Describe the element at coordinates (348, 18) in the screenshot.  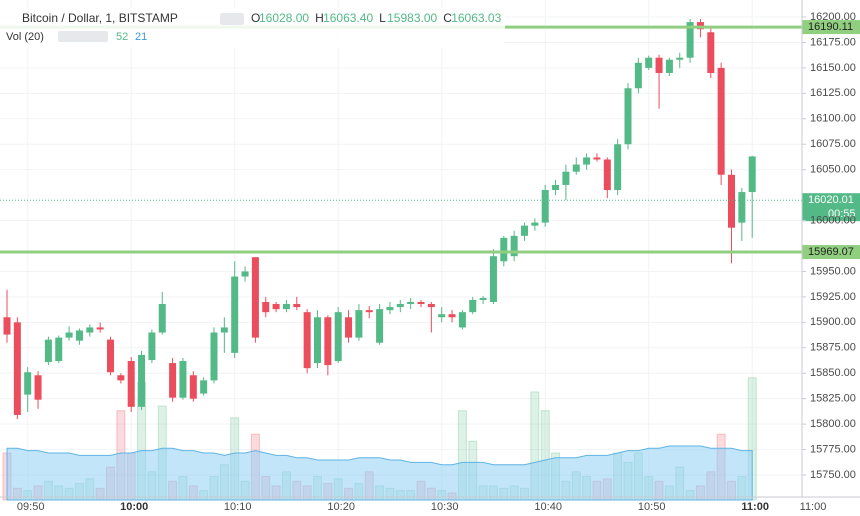
I see `ohlc-value: 16063.40` at that location.